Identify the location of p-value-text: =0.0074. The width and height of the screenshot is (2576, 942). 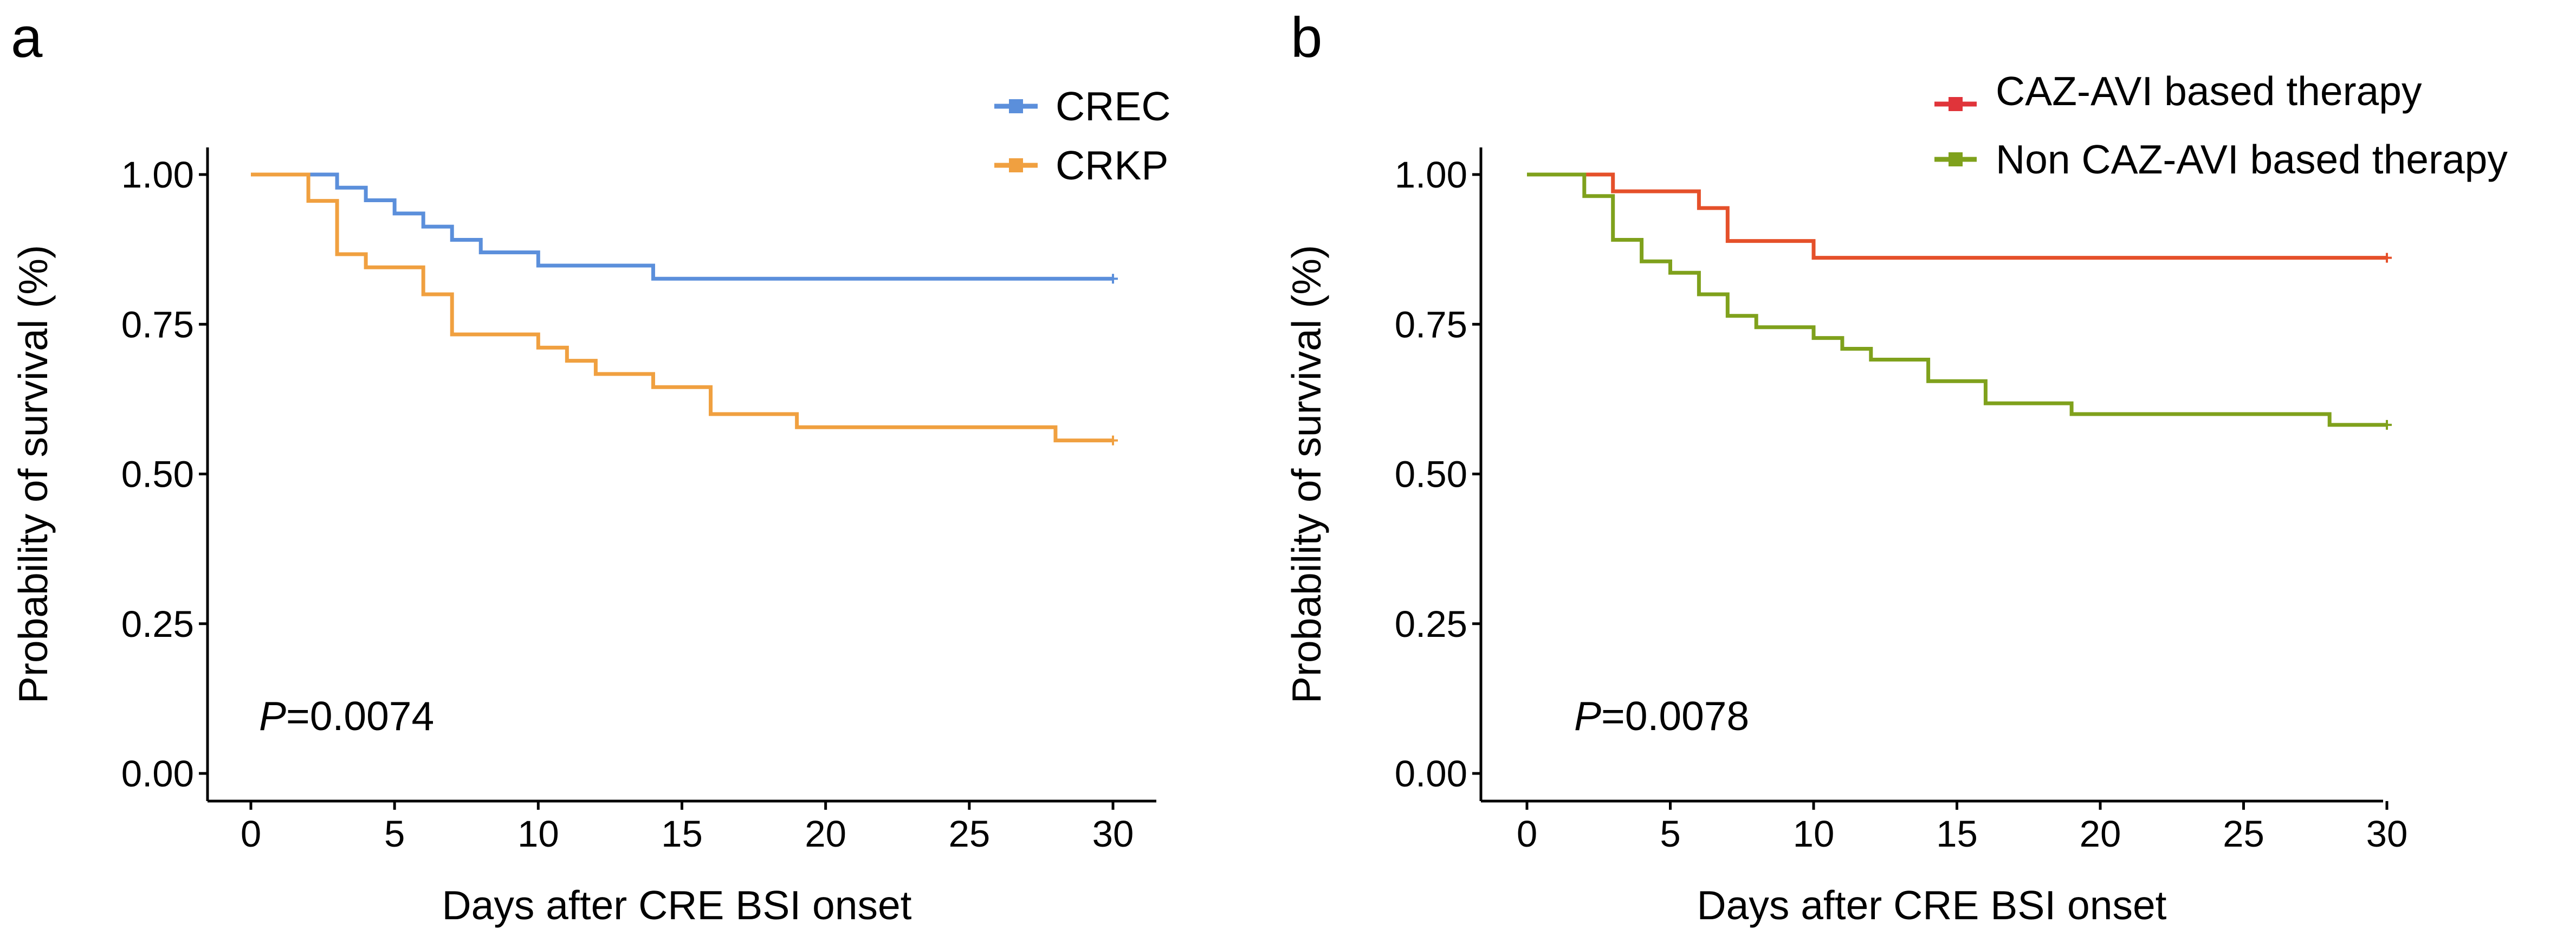
(360, 716).